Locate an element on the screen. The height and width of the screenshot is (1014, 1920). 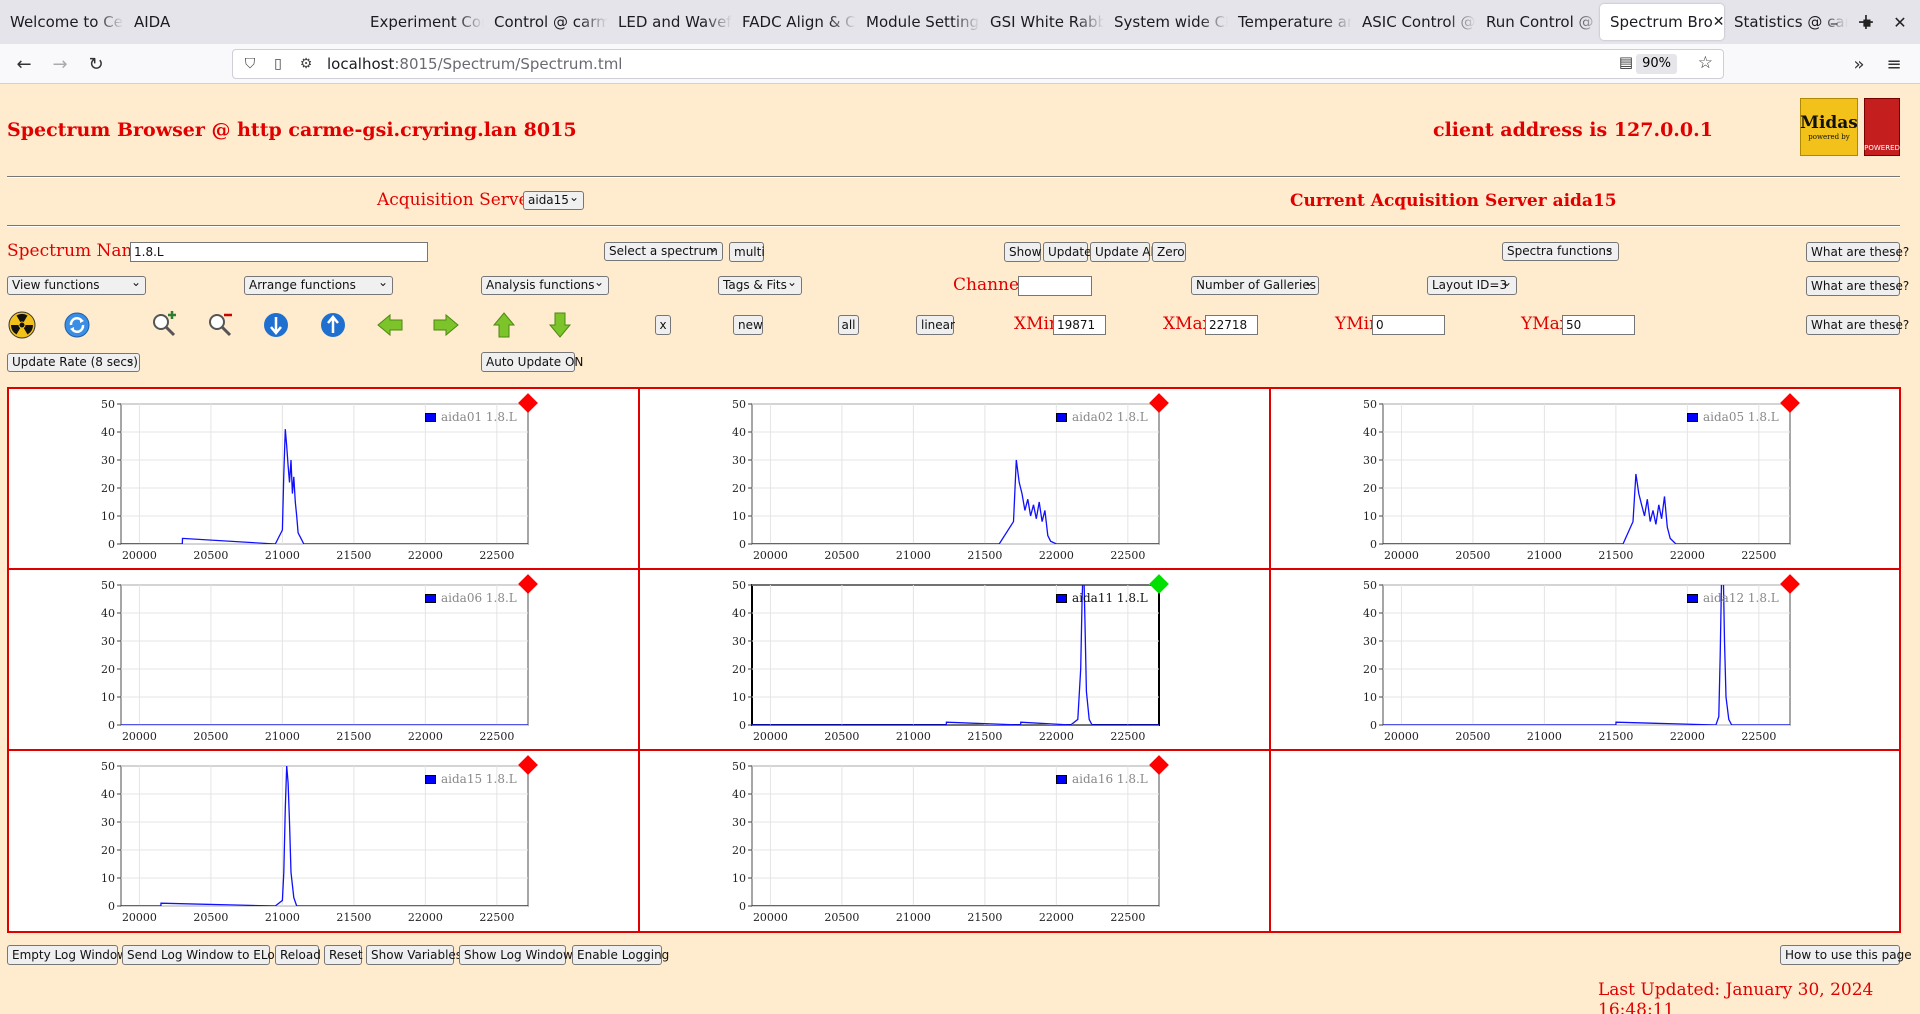
browser-tab: Module Setting is located at coordinates (918, 22).